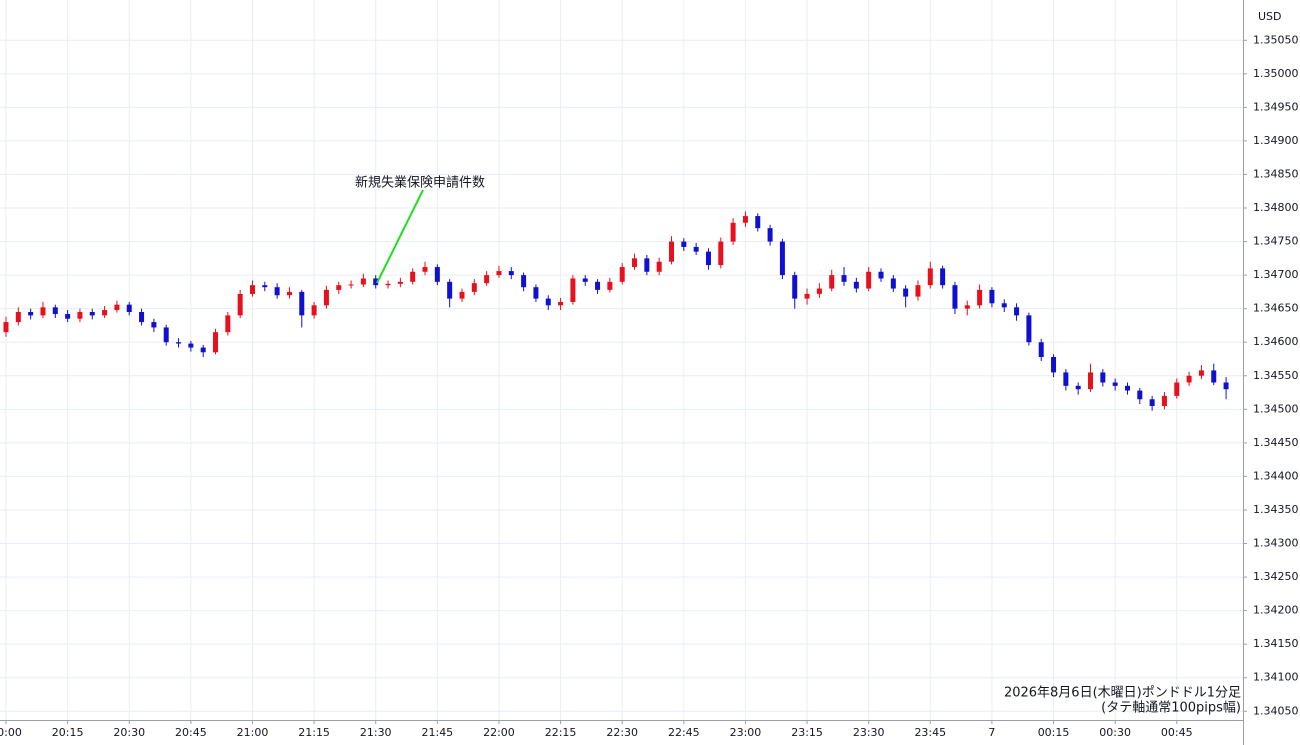 This screenshot has width=1300, height=745. What do you see at coordinates (1276, 408) in the screenshot?
I see `y-tick-label: 1.34500` at bounding box center [1276, 408].